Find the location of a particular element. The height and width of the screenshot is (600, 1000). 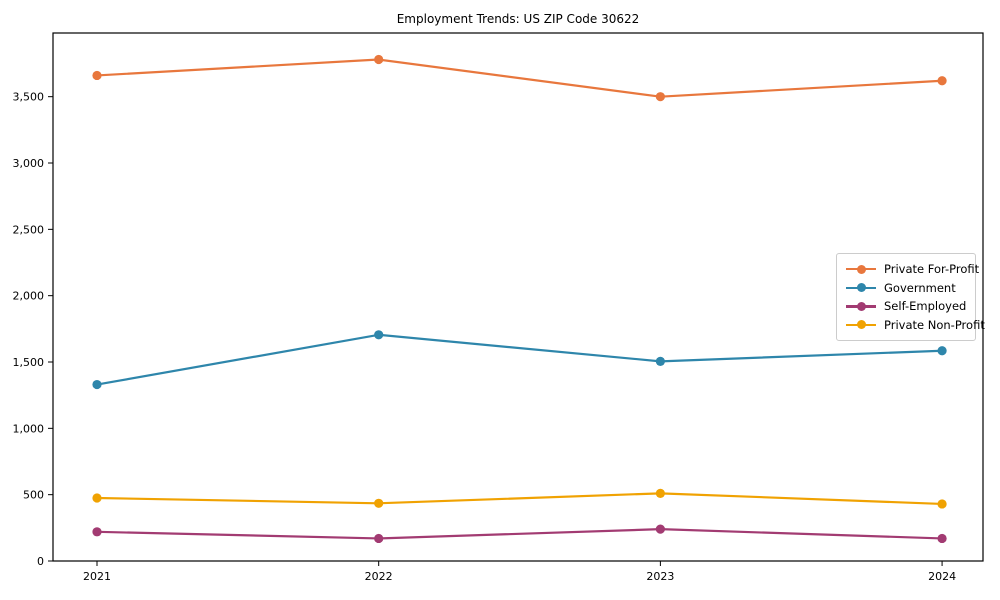

series-line-private-non-profit is located at coordinates (519, 499).